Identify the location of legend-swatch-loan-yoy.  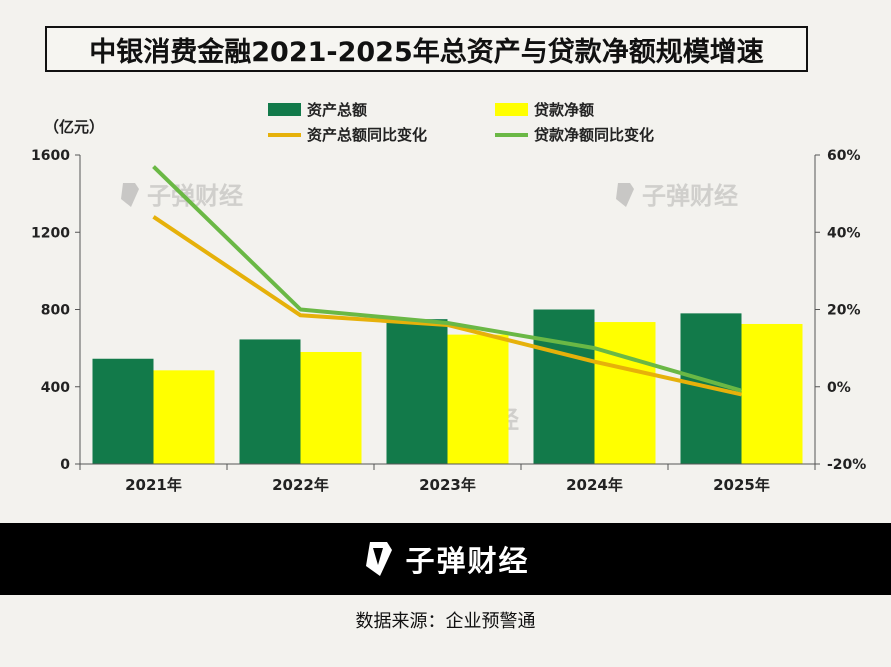
(511, 134).